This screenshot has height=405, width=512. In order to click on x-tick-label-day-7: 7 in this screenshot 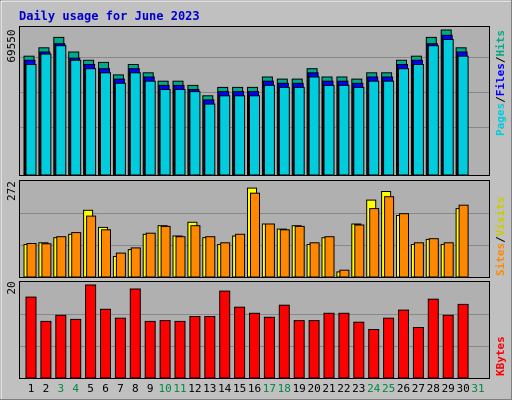, I will do `click(120, 388)`.